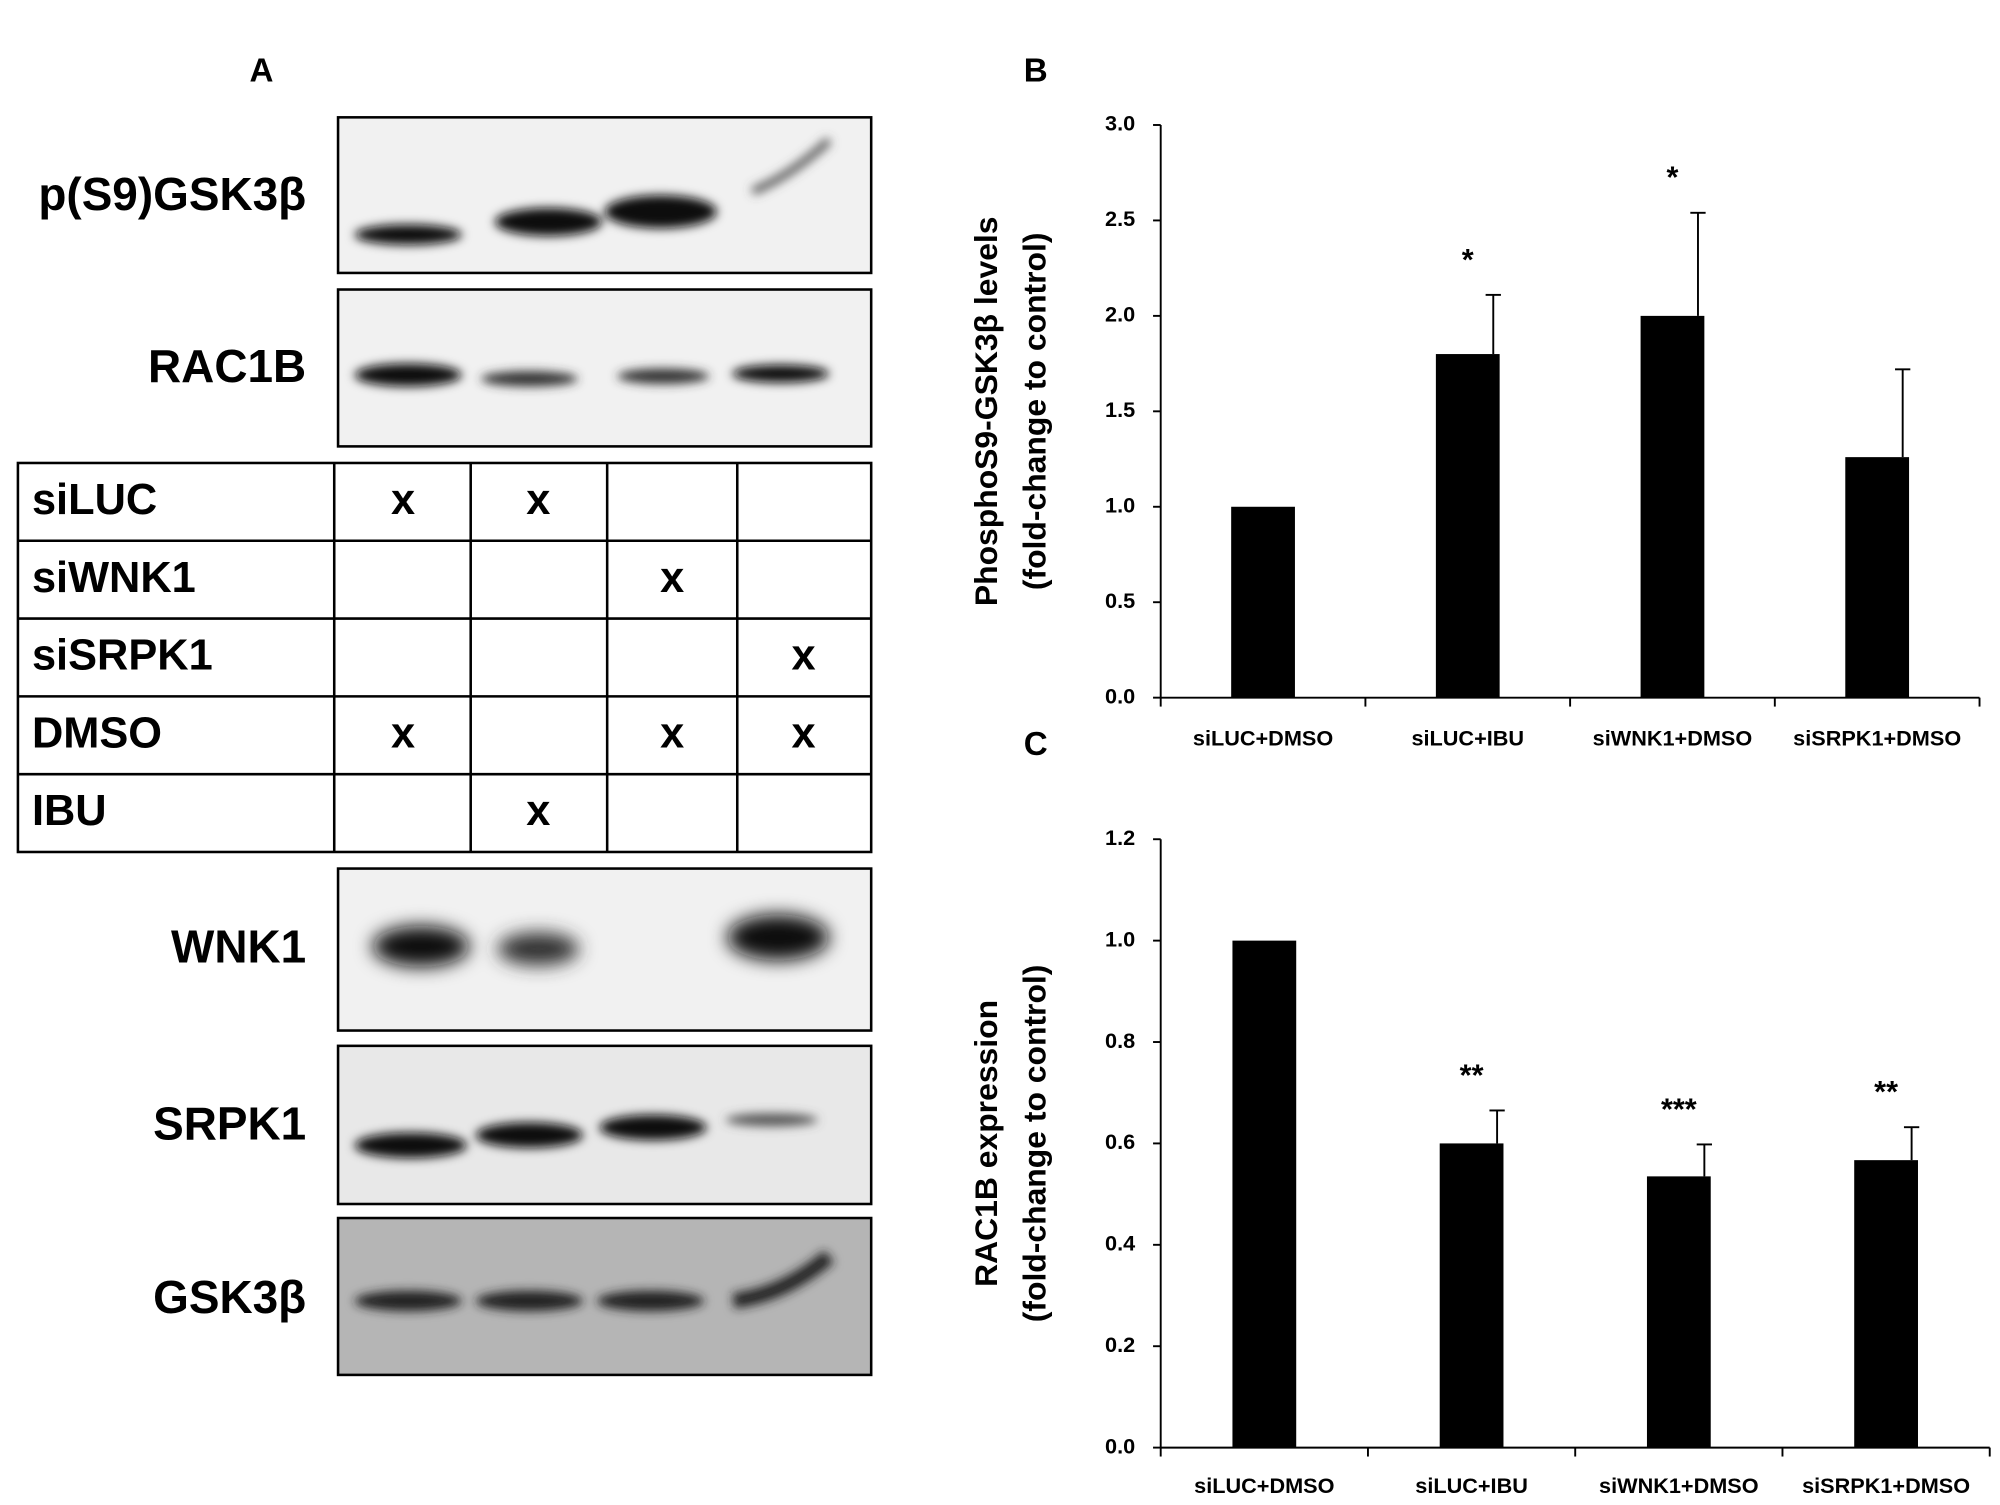  Describe the element at coordinates (229, 1297) in the screenshot. I see `blot-label: GSK3β` at that location.